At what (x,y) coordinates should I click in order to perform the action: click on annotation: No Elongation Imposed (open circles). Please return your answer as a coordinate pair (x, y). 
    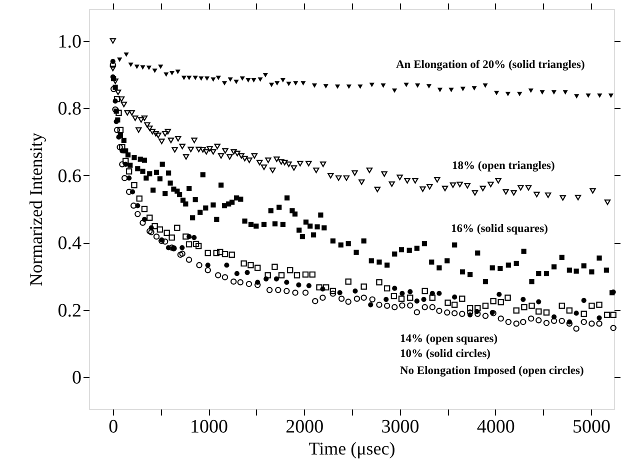
    Looking at the image, I should click on (492, 371).